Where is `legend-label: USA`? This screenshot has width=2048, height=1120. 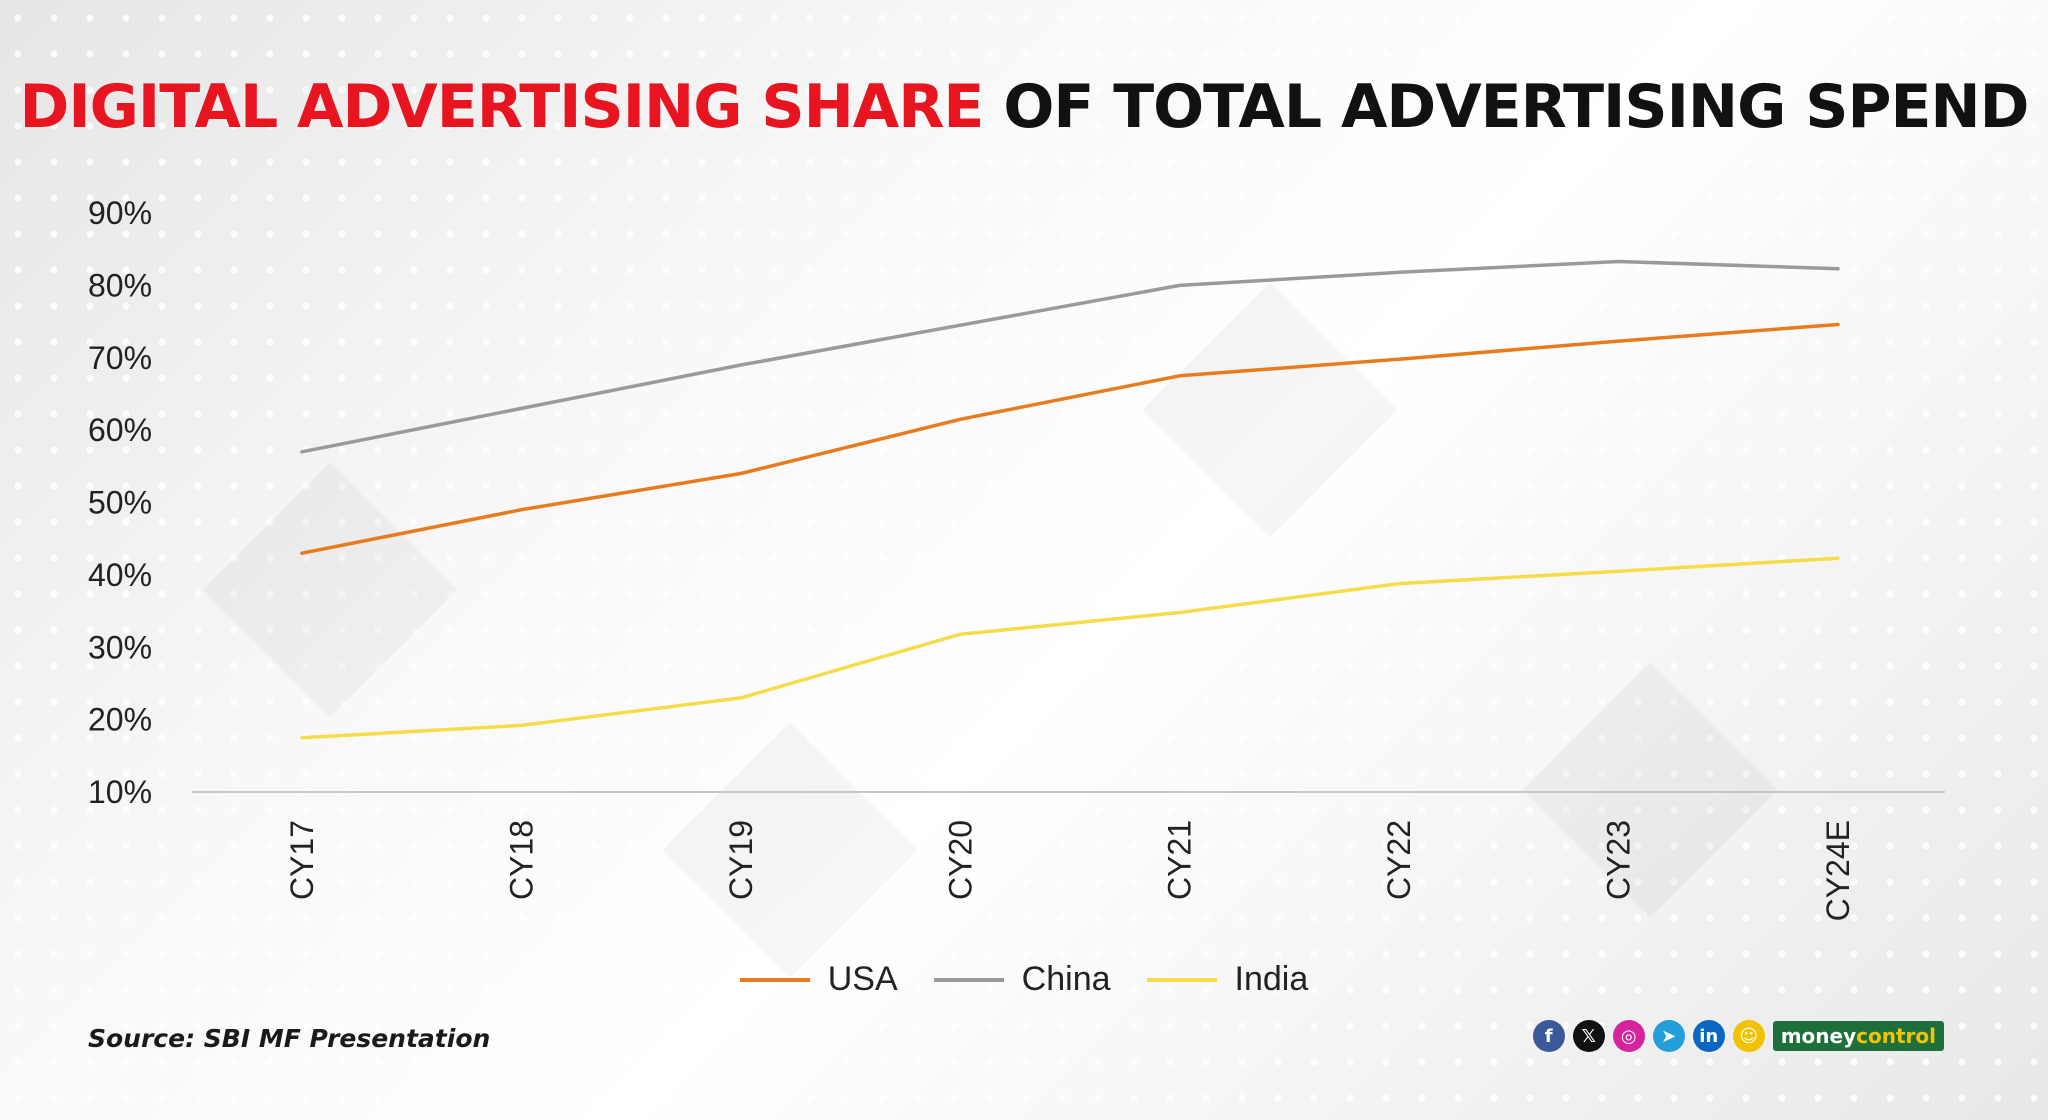
legend-label: USA is located at coordinates (862, 979).